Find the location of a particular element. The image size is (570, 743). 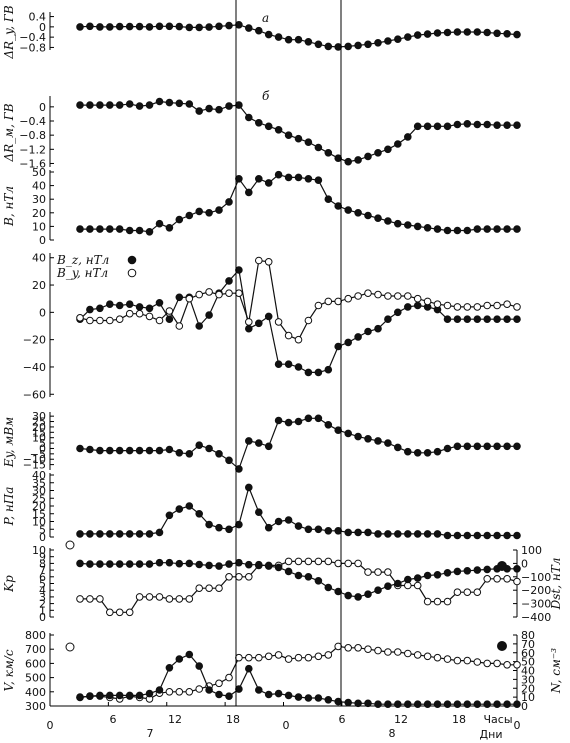

y-tick-label: 0 is located at coordinates (42, 240).